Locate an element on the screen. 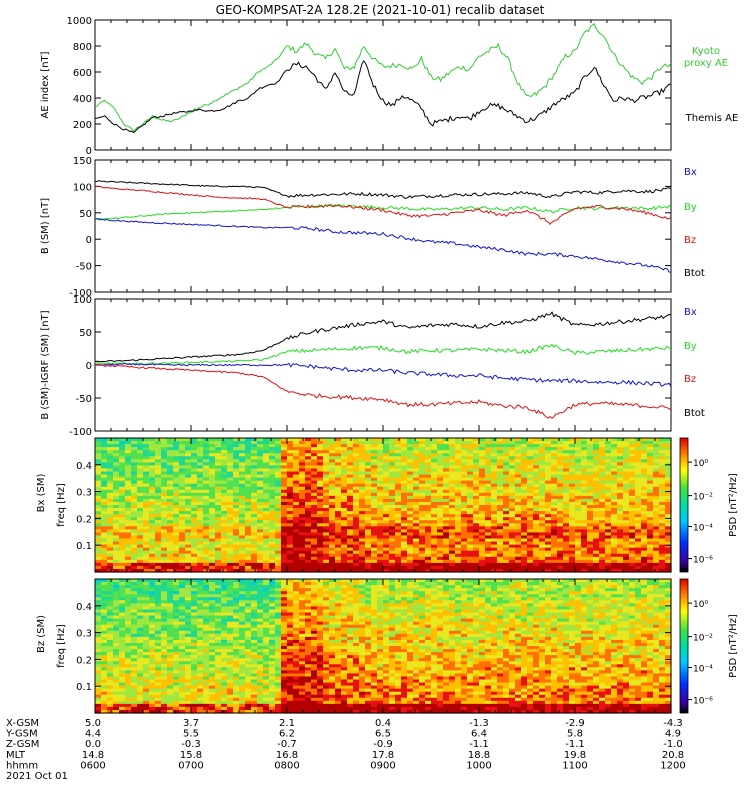  legend-by: By is located at coordinates (690, 207).